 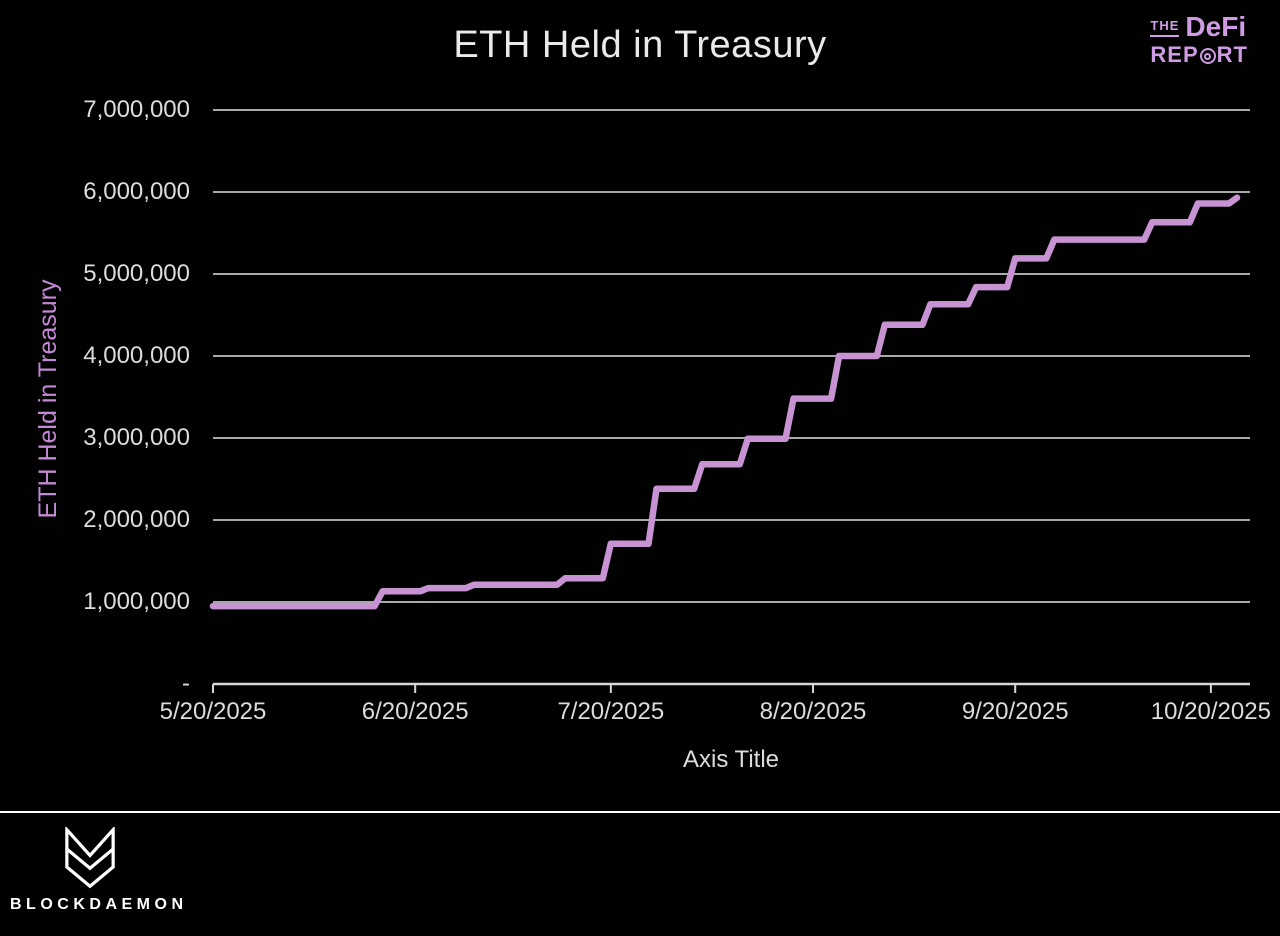 What do you see at coordinates (136, 437) in the screenshot?
I see `y-tick-label: 3,000,000` at bounding box center [136, 437].